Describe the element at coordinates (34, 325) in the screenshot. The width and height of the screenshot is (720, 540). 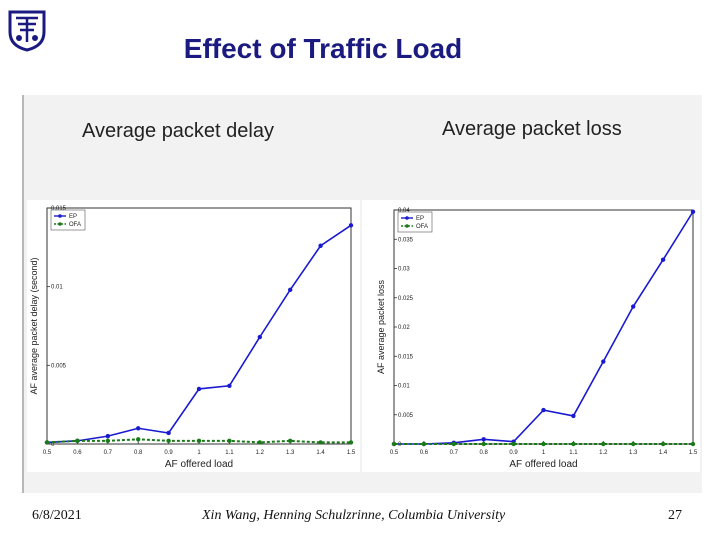
I see `y-axis-label: AF average packet delay (second)` at that location.